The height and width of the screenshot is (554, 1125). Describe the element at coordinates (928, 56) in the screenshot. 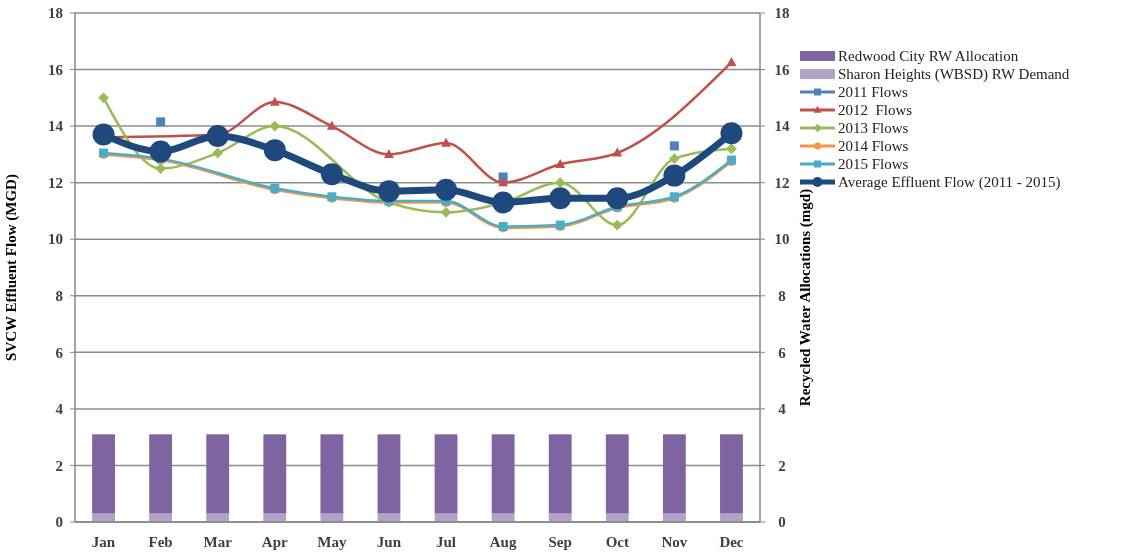

I see `legend-label: Redwood City RW Allocation` at that location.